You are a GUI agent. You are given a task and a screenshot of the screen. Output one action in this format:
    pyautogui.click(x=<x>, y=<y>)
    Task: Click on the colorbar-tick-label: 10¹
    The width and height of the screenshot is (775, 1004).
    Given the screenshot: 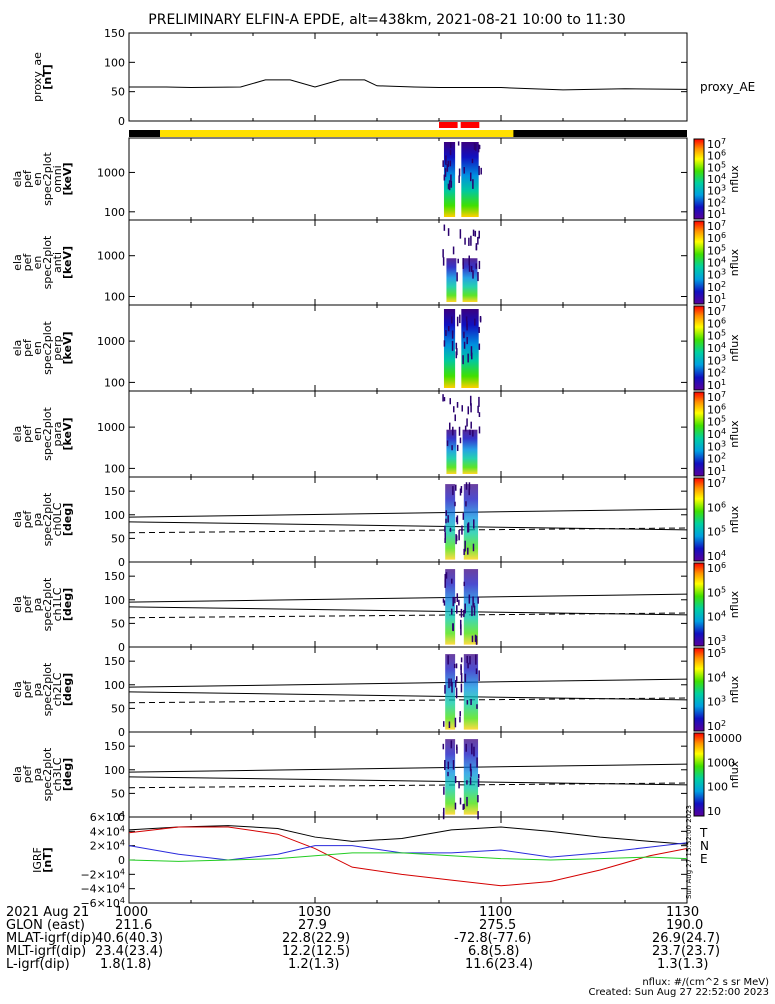 What is the action you would take?
    pyautogui.click(x=716, y=299)
    